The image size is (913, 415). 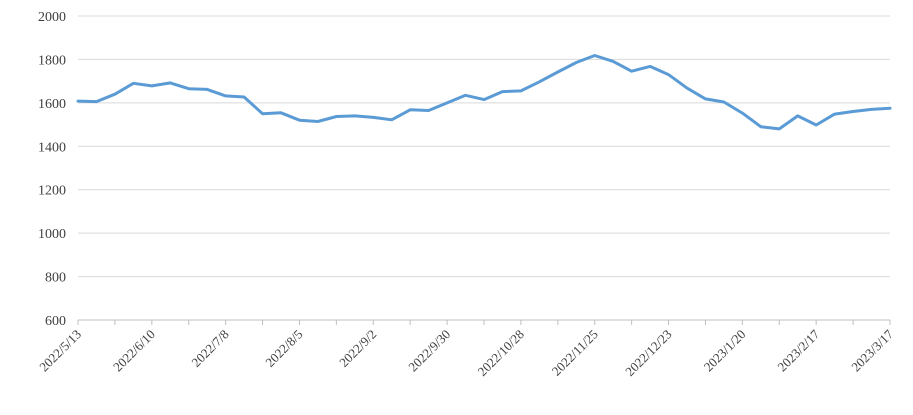 What do you see at coordinates (575, 353) in the screenshot?
I see `x-axis-tick-label: 2022/11/25` at bounding box center [575, 353].